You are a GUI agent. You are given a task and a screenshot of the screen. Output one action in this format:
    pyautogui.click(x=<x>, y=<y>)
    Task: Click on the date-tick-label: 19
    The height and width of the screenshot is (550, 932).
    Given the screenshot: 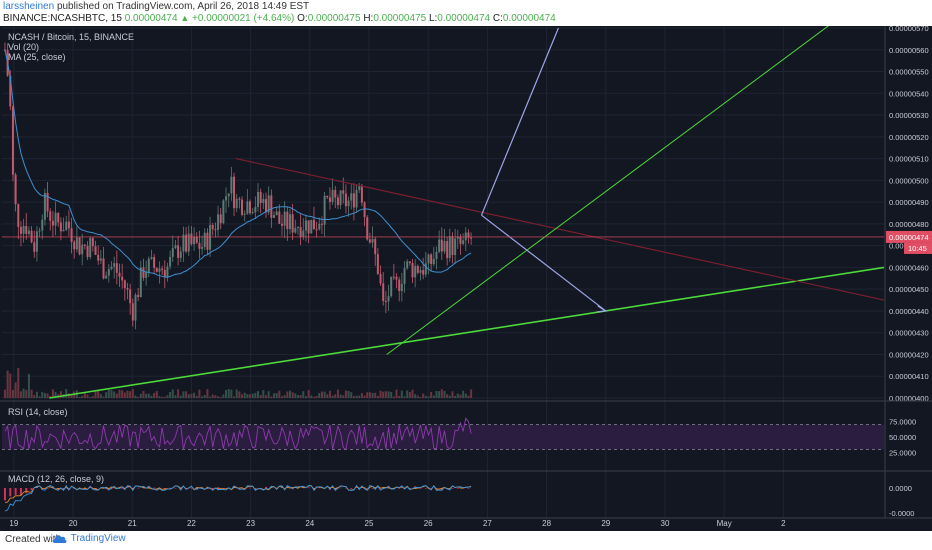 What is the action you would take?
    pyautogui.click(x=13, y=523)
    